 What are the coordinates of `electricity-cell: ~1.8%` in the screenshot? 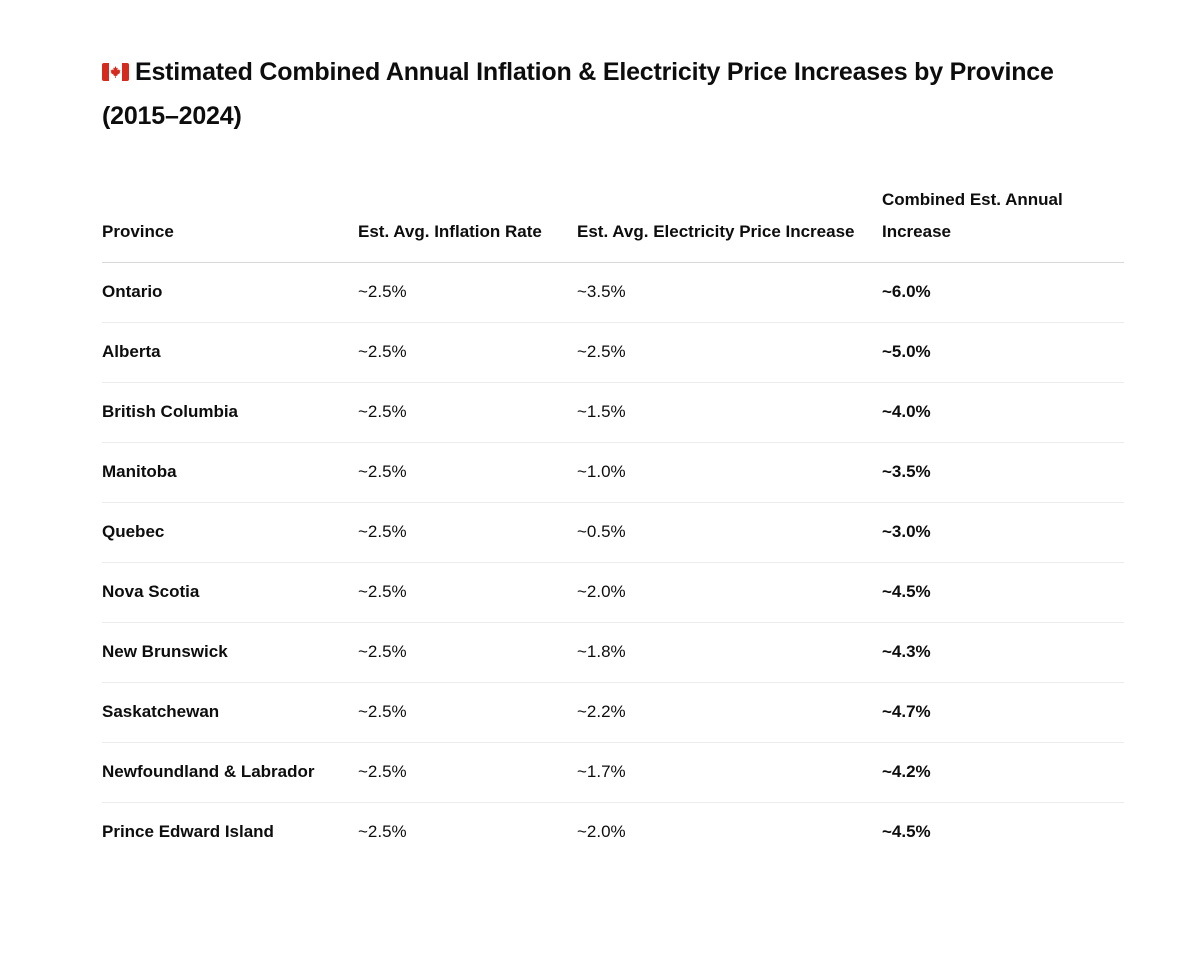 It's located at (729, 652).